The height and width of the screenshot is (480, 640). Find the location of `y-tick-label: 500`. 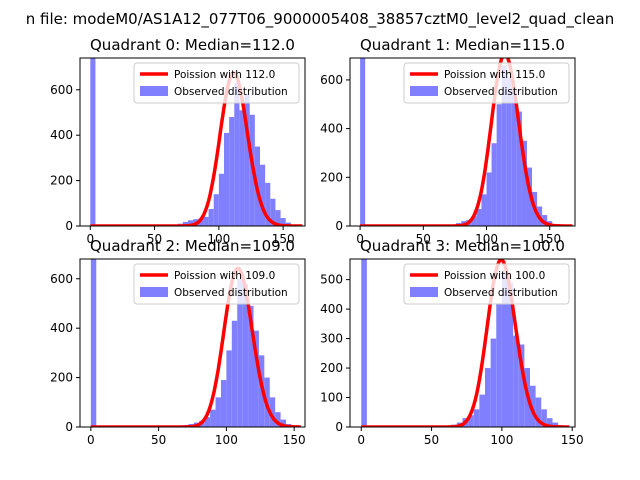

y-tick-label: 500 is located at coordinates (331, 280).